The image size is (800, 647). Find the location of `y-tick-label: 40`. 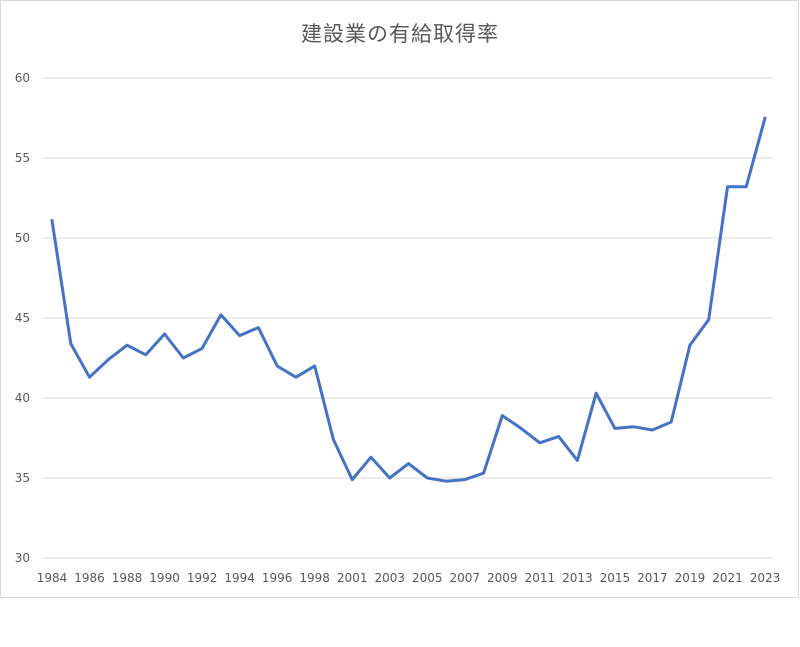

y-tick-label: 40 is located at coordinates (22, 398).